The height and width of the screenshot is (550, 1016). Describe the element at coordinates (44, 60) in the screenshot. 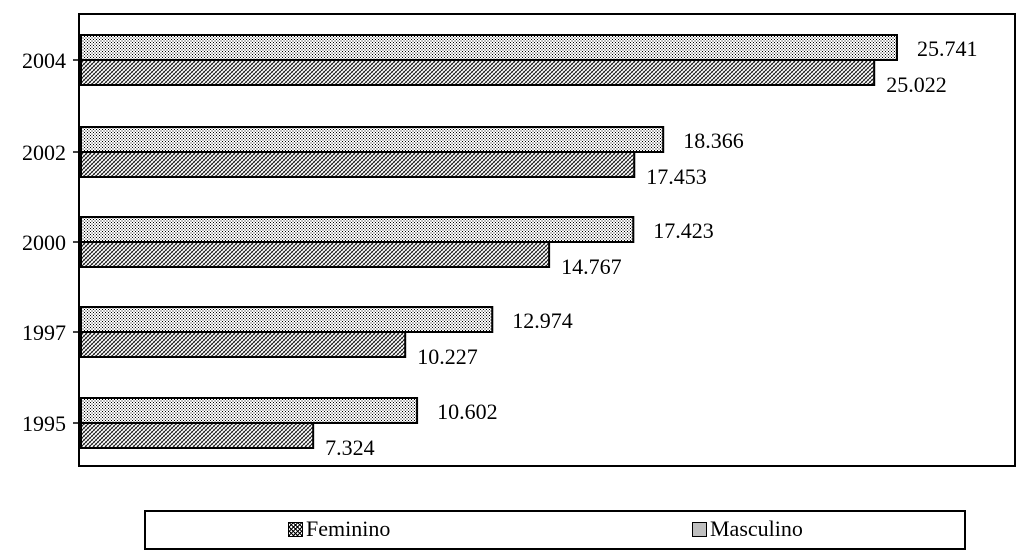

I see `category-label-2004: 2004` at that location.